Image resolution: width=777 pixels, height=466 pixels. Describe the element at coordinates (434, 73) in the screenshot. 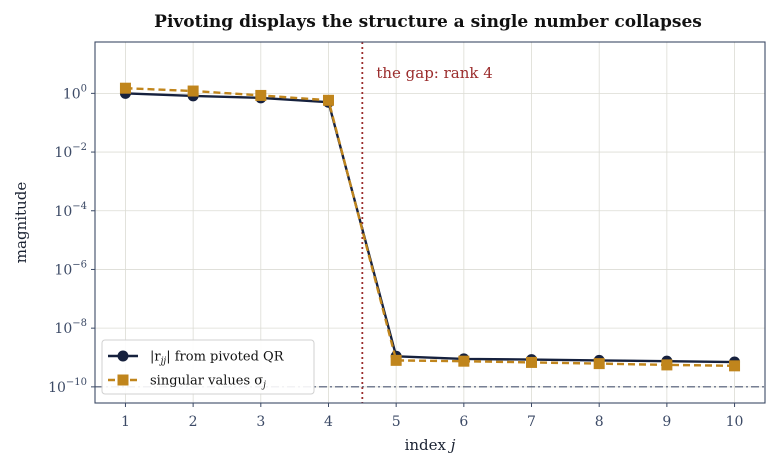

I see `gap-annotation: the gap: rank 4` at that location.